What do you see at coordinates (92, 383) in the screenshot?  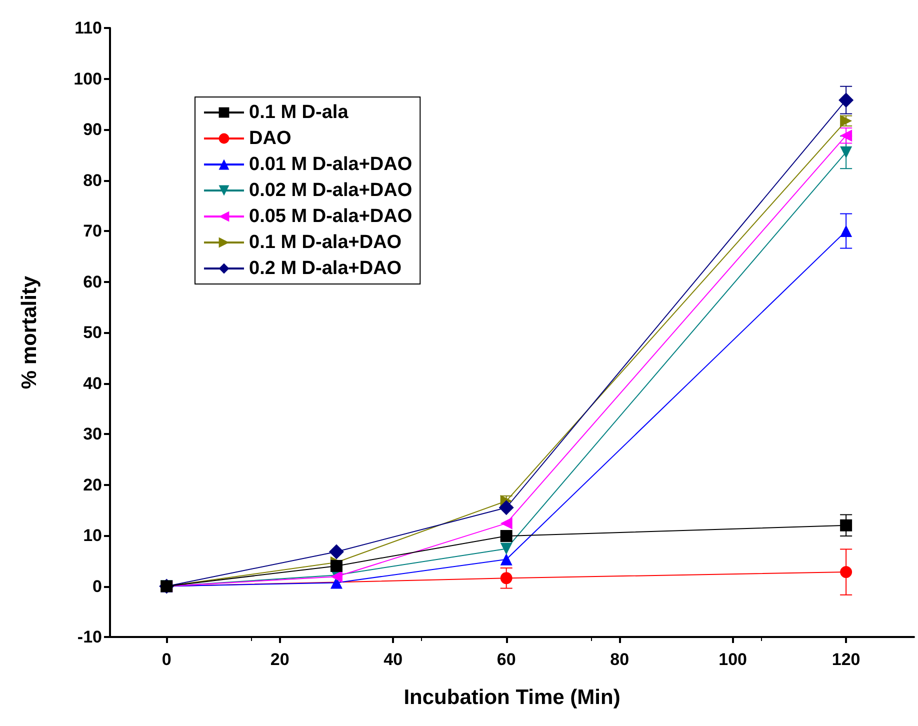 I see `y-tick-label: 40` at bounding box center [92, 383].